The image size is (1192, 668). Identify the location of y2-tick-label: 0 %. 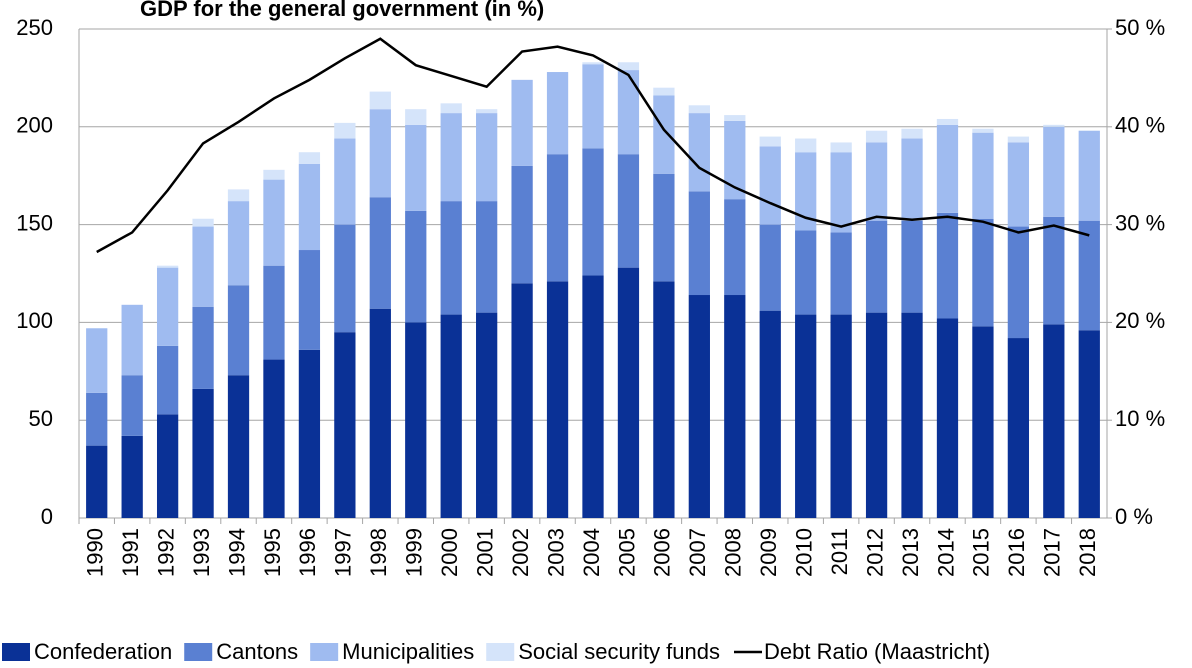
(1134, 516).